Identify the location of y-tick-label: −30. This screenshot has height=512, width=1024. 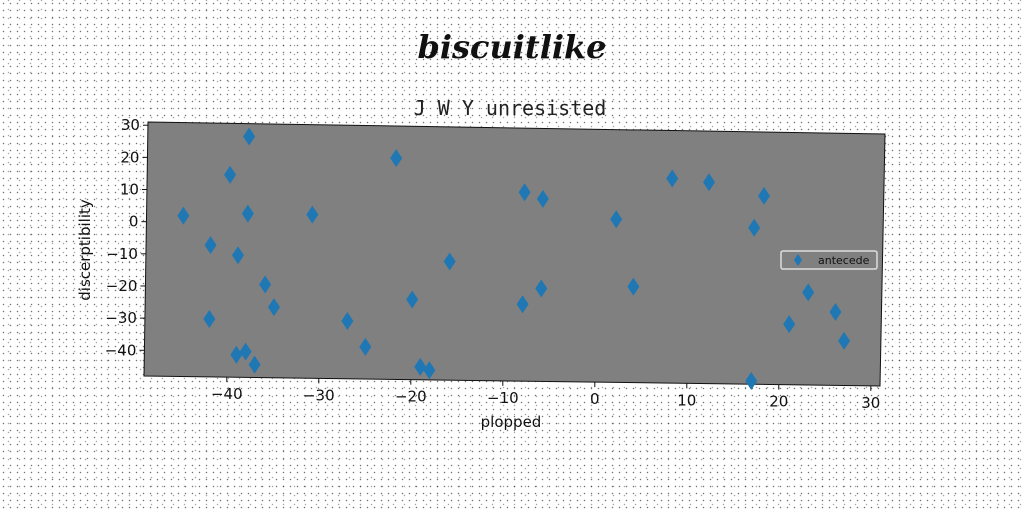
(121, 318).